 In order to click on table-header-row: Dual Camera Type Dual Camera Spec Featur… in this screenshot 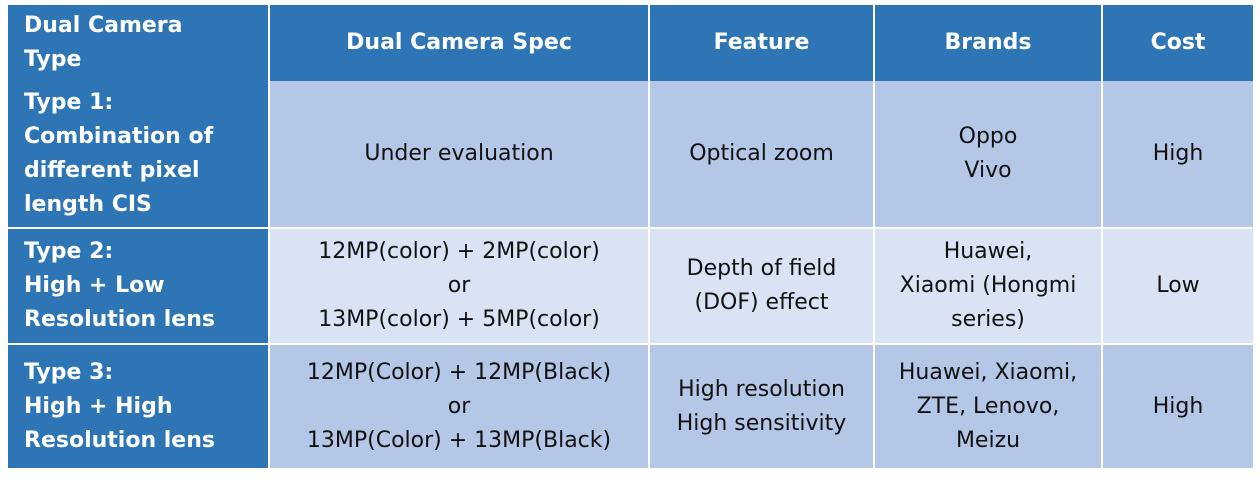, I will do `click(630, 43)`.